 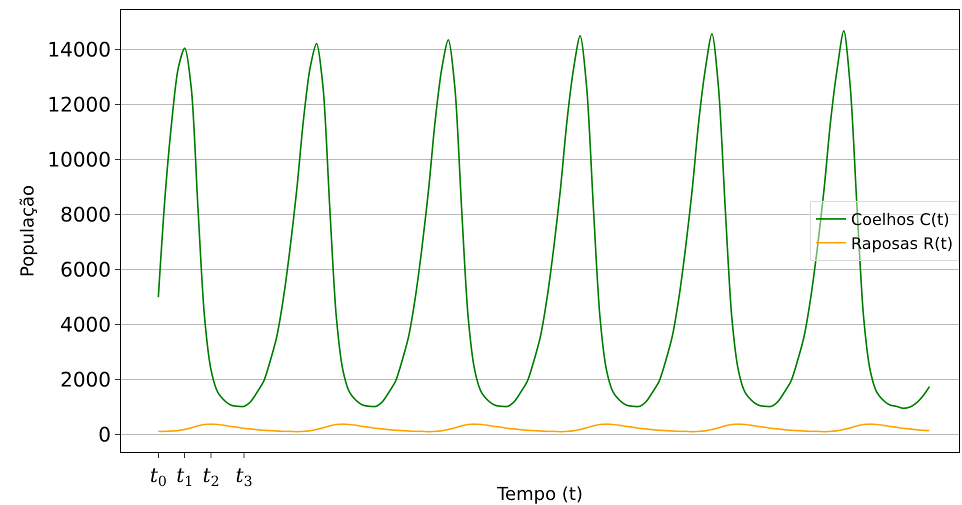 What do you see at coordinates (211, 476) in the screenshot?
I see `x-tick-label: t$_{2}$` at bounding box center [211, 476].